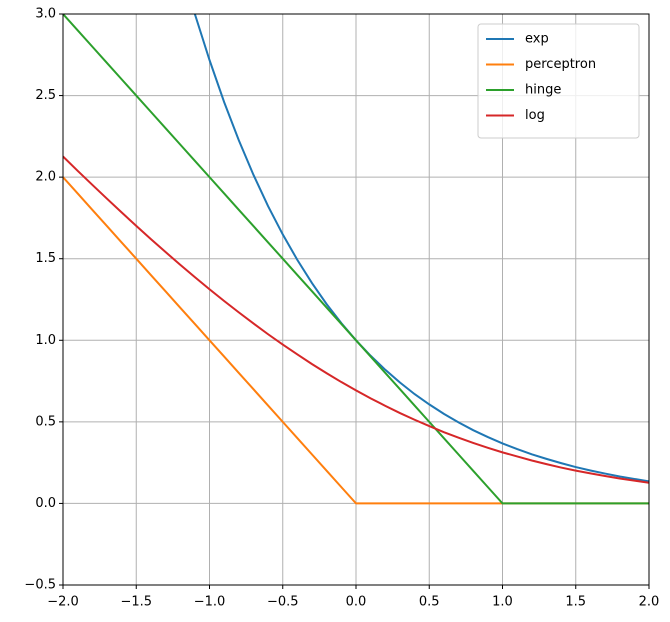  Describe the element at coordinates (283, 602) in the screenshot. I see `x-tick-label: −0.5` at that location.